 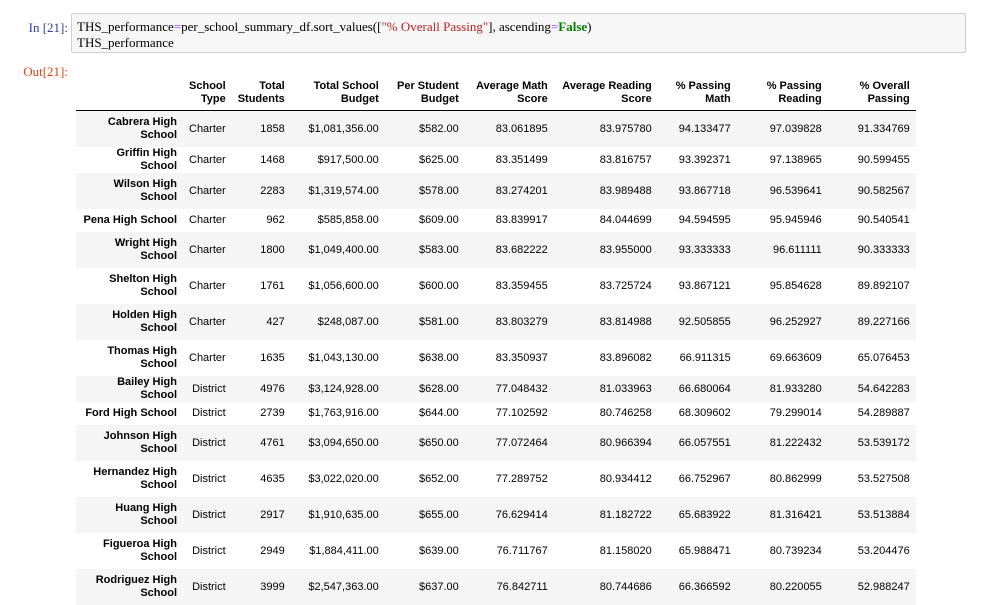 I want to click on row-index-school: Huang High School, so click(x=146, y=514).